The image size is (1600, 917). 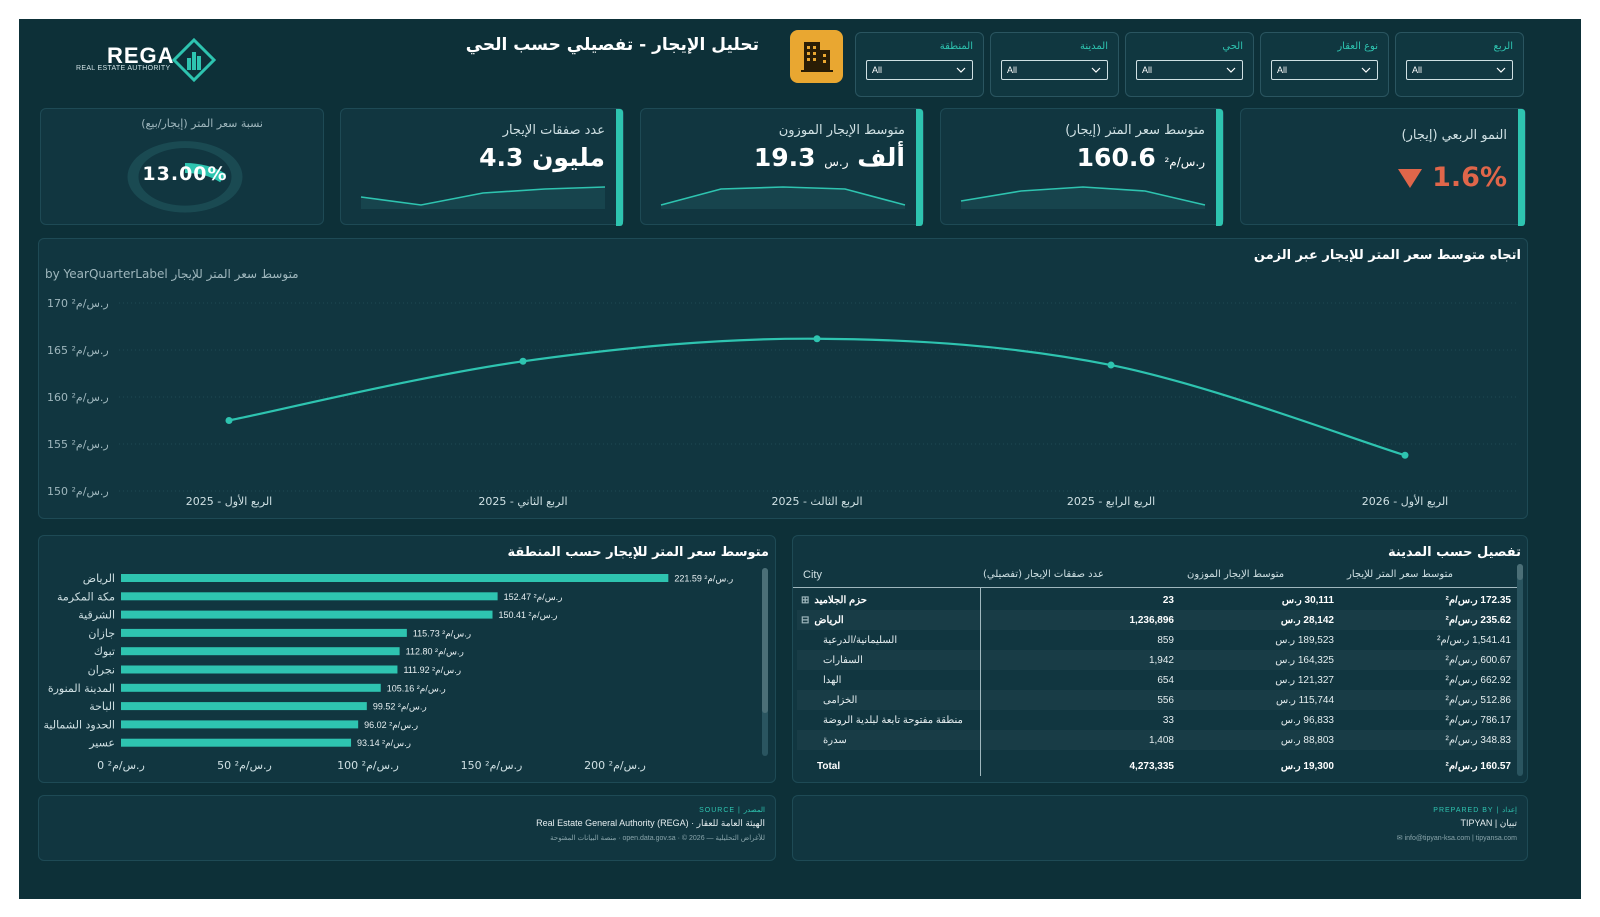 What do you see at coordinates (1165, 700) in the screenshot?
I see `cell-deals: 556` at bounding box center [1165, 700].